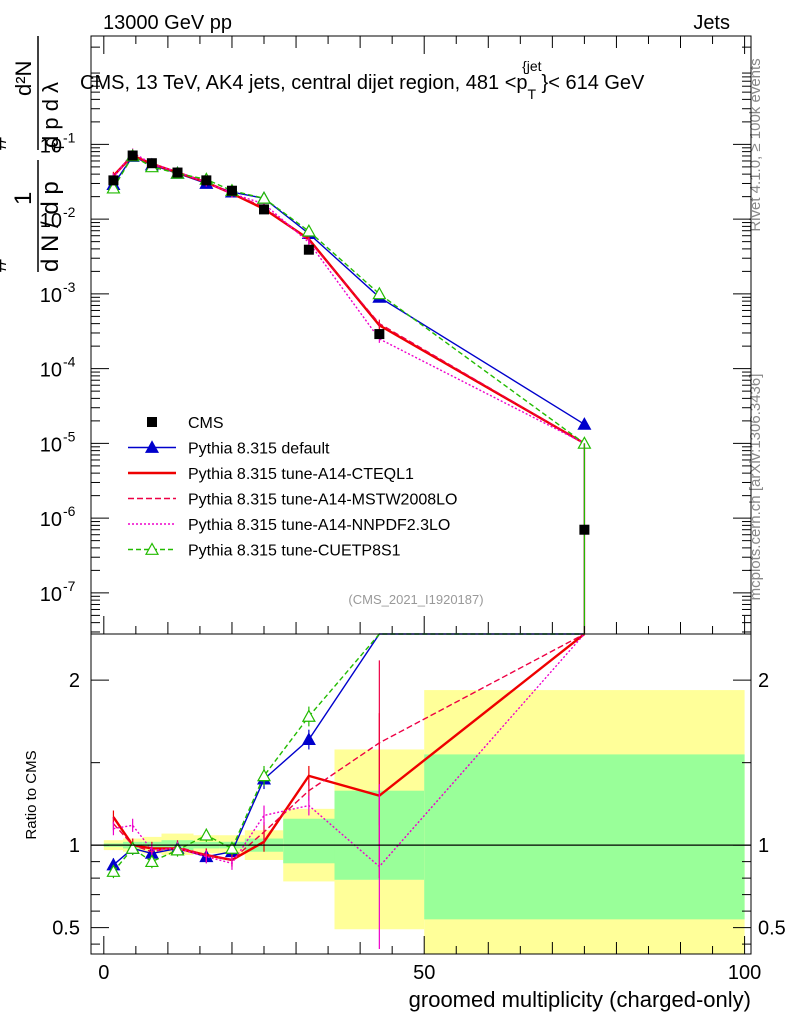 This screenshot has height=1024, width=786. Describe the element at coordinates (74, 846) in the screenshot. I see `ratio-tick-label-left: 1` at that location.